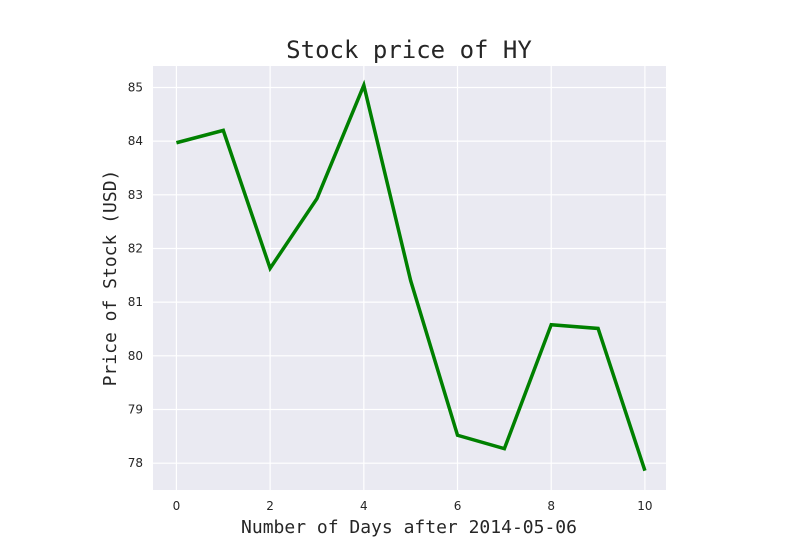  What do you see at coordinates (135, 463) in the screenshot?
I see `y-tick-label: 78` at bounding box center [135, 463].